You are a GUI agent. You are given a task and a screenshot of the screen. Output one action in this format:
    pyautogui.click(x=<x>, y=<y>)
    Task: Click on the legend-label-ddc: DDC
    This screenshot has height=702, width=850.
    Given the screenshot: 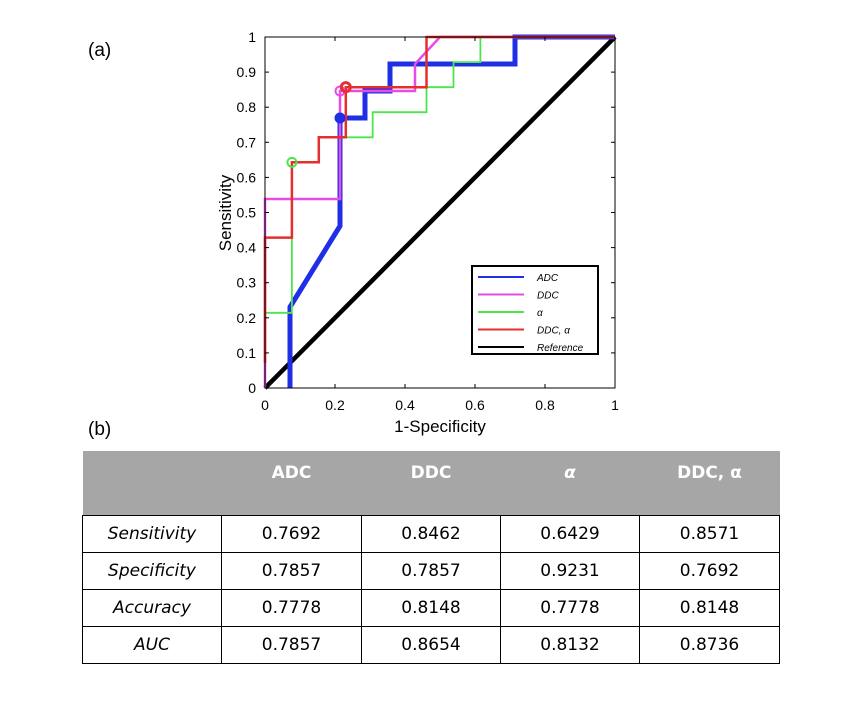 What is the action you would take?
    pyautogui.click(x=548, y=296)
    